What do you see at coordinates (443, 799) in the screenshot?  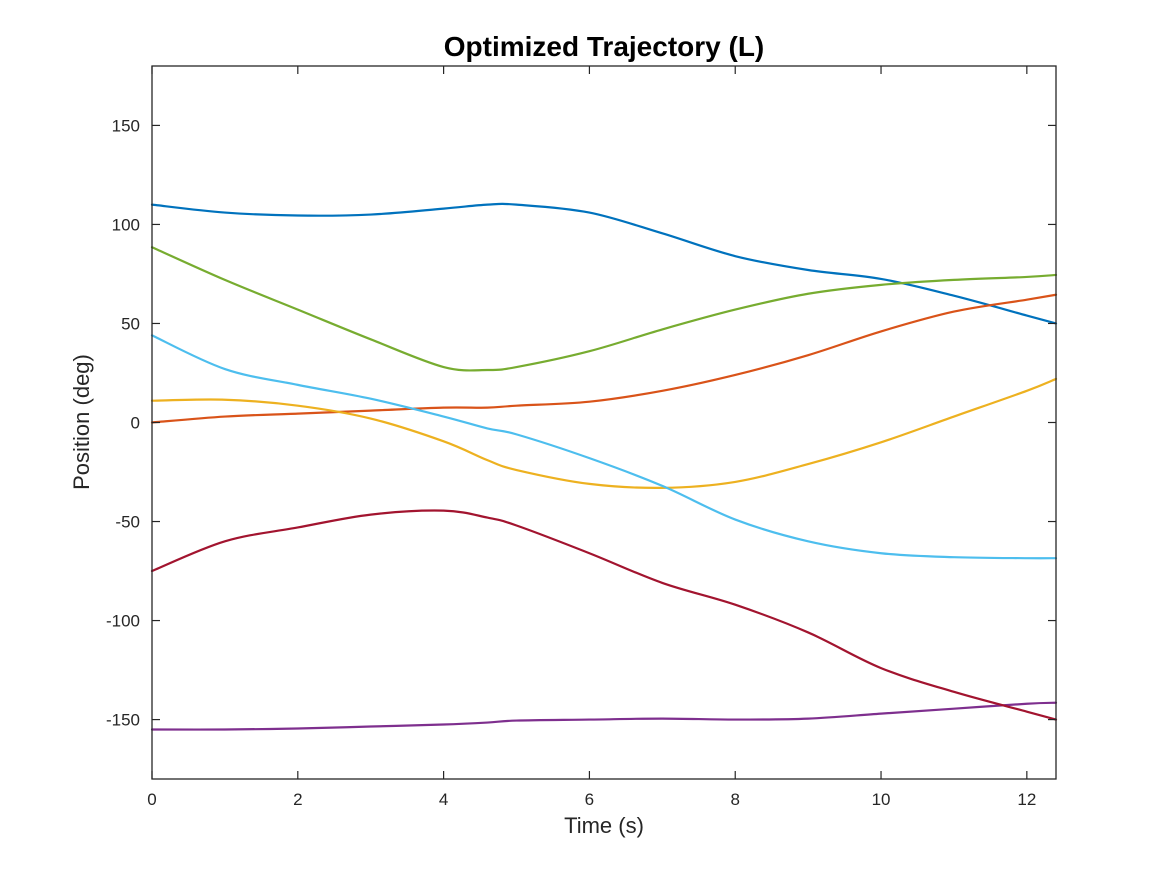 I see `x-tick-label: 4` at bounding box center [443, 799].